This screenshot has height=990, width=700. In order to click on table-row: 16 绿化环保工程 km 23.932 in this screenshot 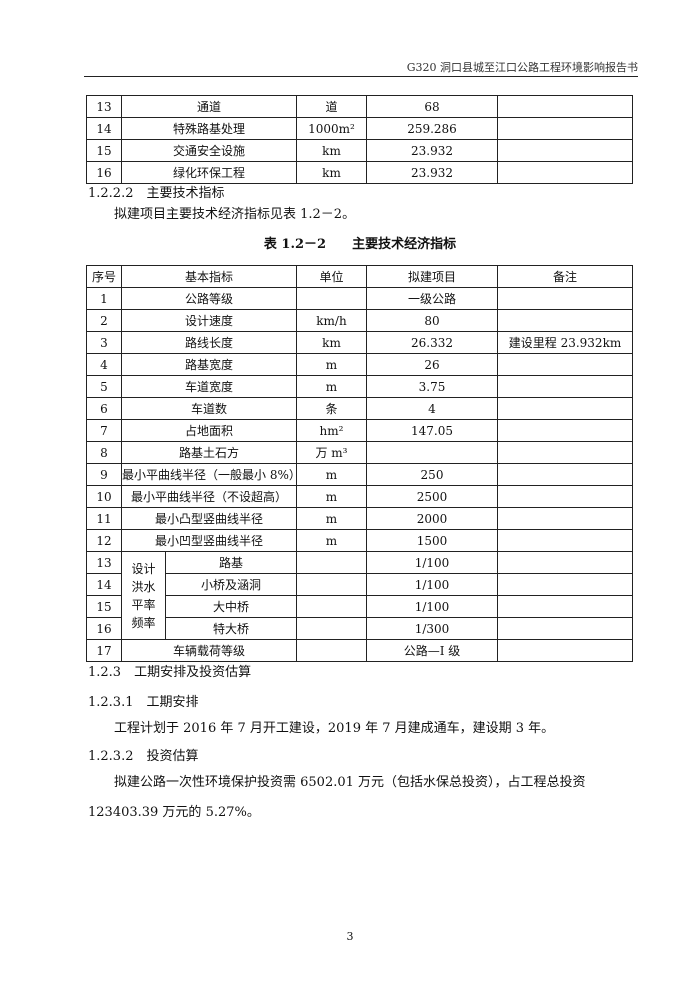, I will do `click(359, 172)`.